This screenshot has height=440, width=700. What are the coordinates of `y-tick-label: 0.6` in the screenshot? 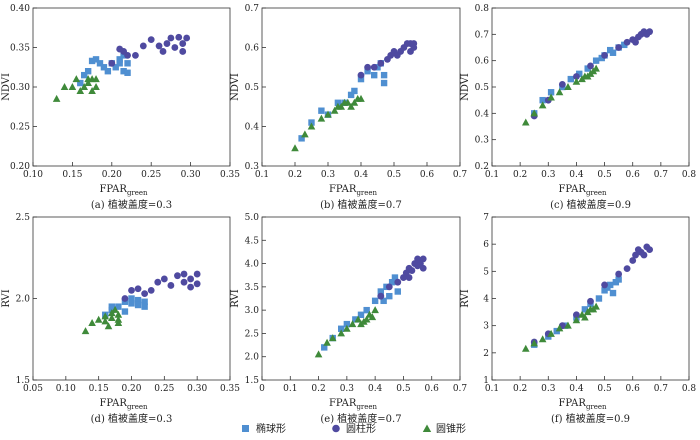 It's located at (482, 62).